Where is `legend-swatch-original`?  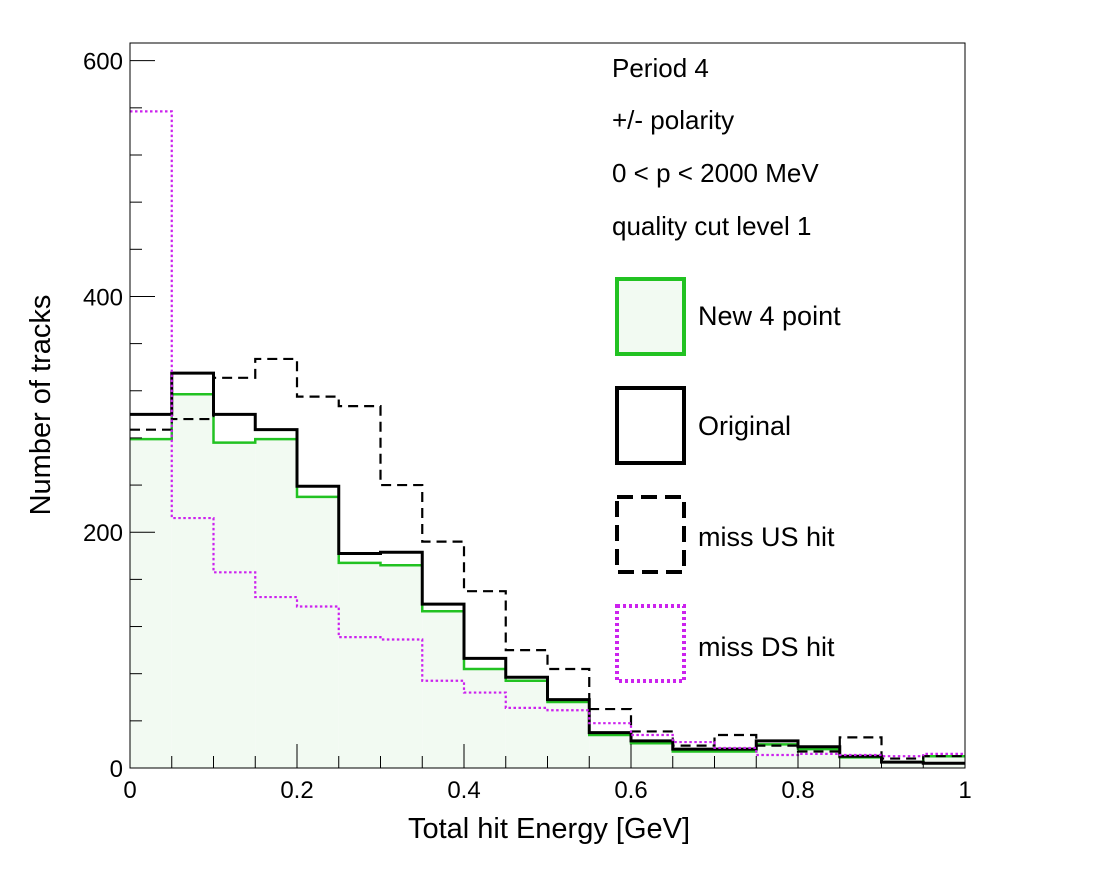 legend-swatch-original is located at coordinates (650, 425).